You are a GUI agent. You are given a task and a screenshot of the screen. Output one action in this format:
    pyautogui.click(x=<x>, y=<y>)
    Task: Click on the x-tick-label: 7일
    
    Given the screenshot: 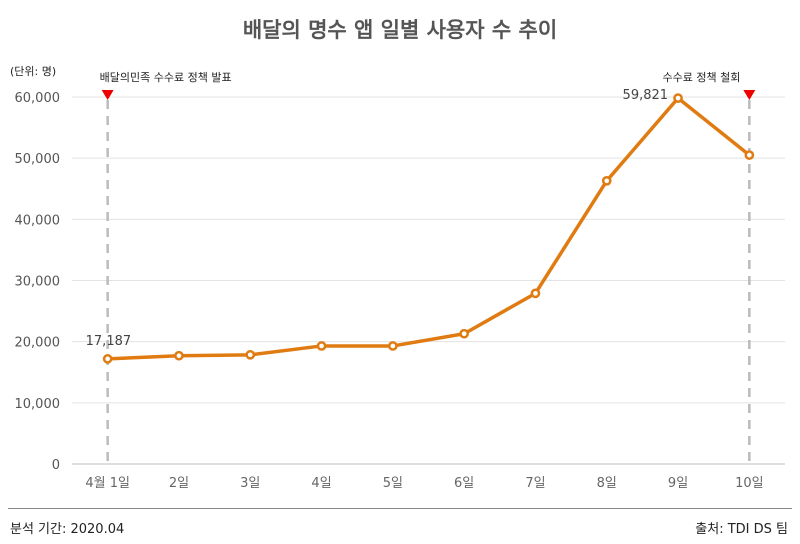 What is the action you would take?
    pyautogui.click(x=535, y=483)
    